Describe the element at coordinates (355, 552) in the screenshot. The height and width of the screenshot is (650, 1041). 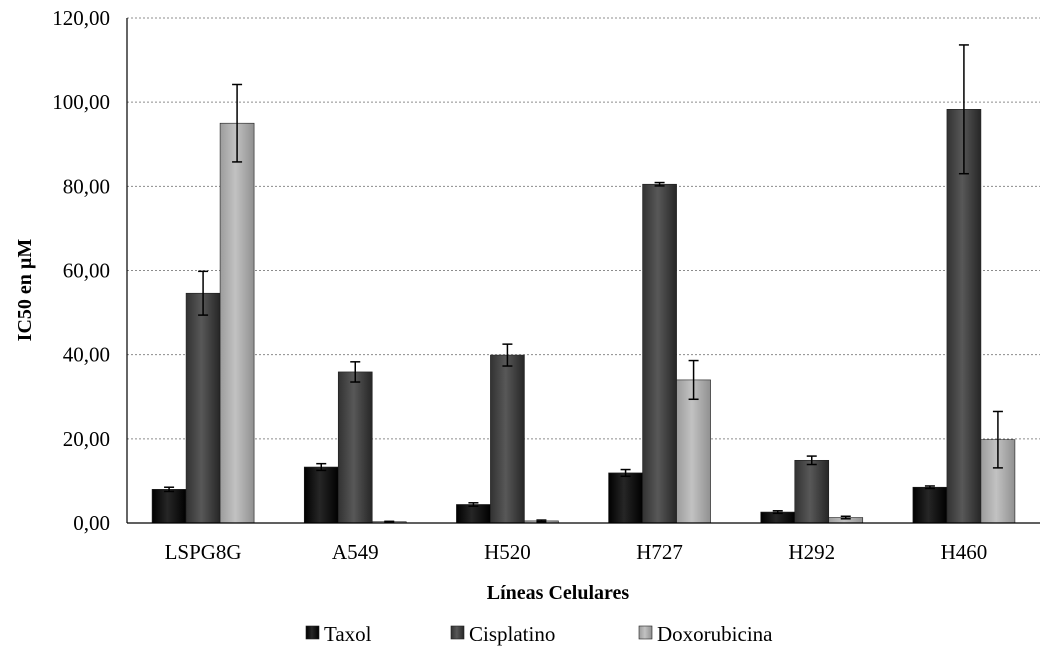
I see `x-tick-label: A549` at that location.